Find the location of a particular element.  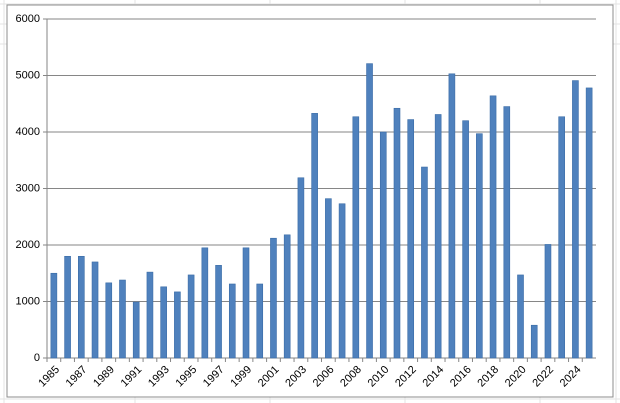

y-tick-label: 2000 is located at coordinates (28, 245).